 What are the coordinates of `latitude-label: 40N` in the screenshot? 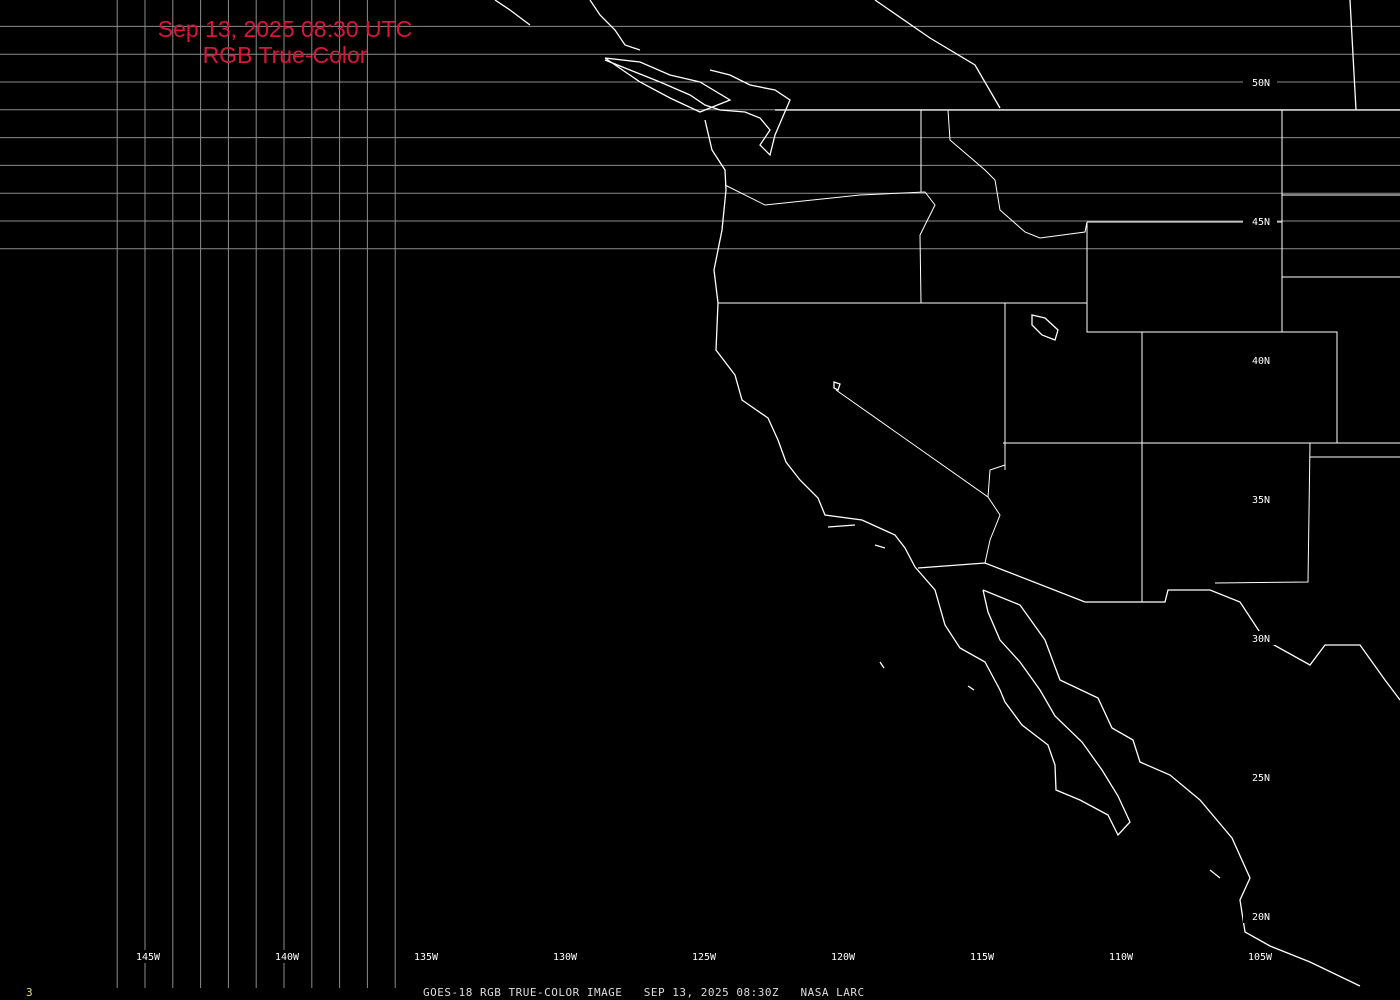 It's located at (1261, 361).